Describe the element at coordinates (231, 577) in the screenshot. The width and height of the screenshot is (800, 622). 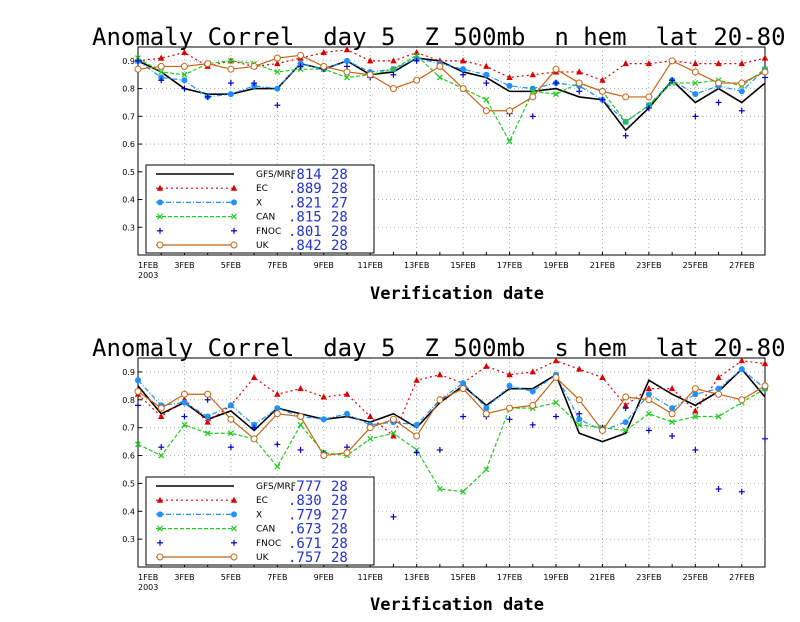
I see `x-tick-label: 5FEB` at that location.